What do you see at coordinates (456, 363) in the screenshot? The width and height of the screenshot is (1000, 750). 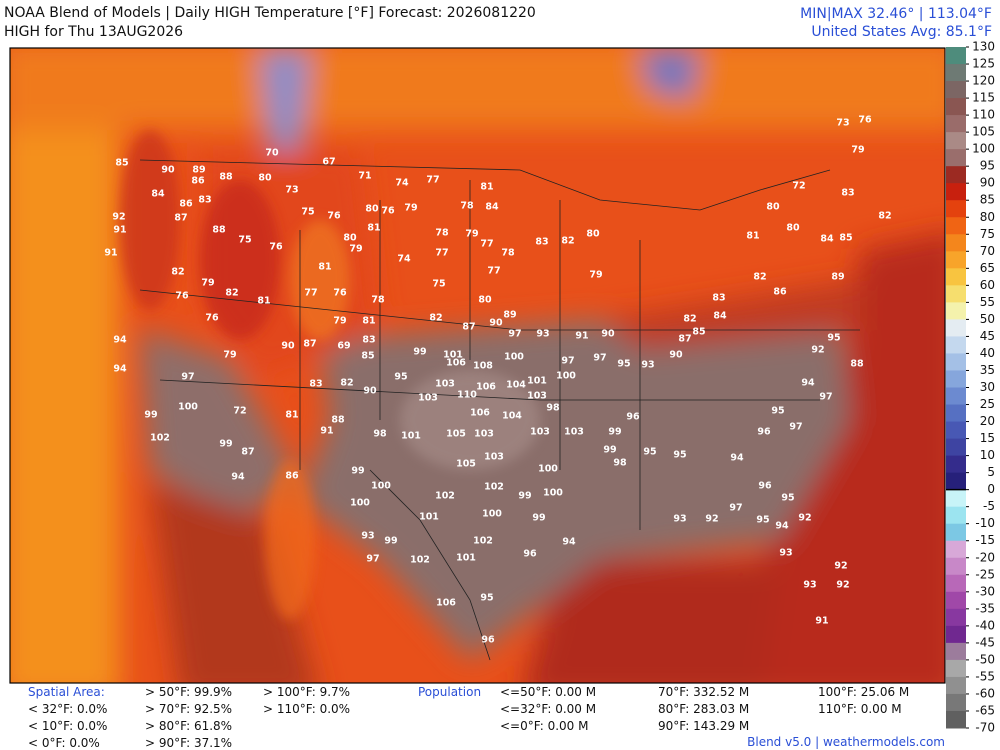 I see `station-temperature: 106` at bounding box center [456, 363].